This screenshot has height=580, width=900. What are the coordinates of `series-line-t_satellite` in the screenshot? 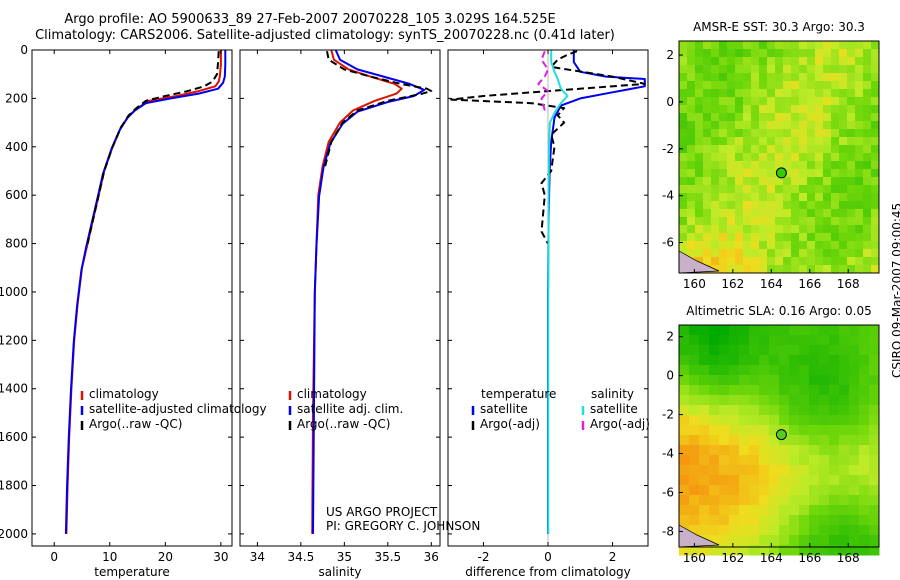 It's located at (596, 292).